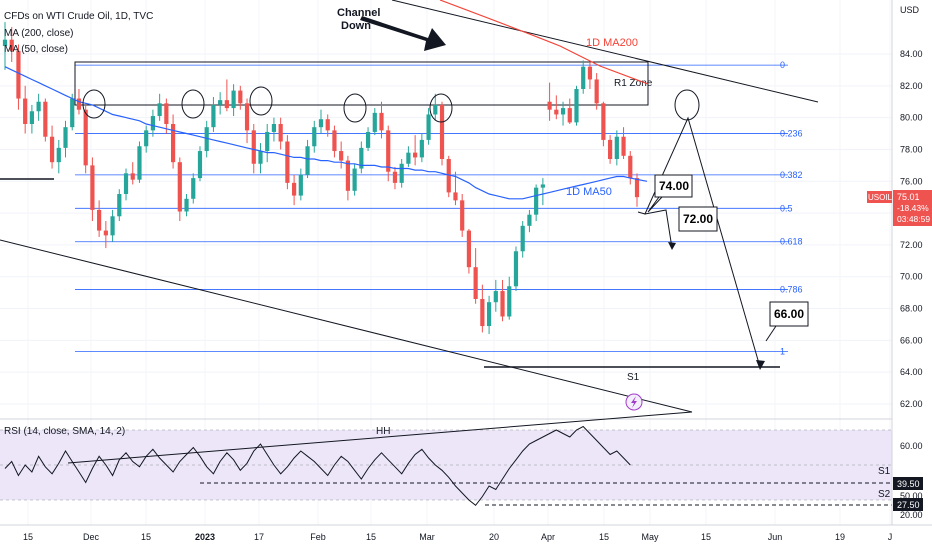 The width and height of the screenshot is (932, 550). What do you see at coordinates (634, 402) in the screenshot?
I see `alert-icon` at bounding box center [634, 402].